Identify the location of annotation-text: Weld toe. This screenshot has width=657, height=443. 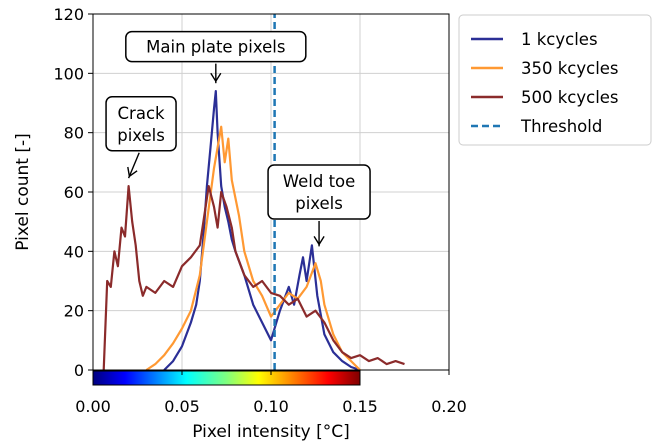
(319, 181).